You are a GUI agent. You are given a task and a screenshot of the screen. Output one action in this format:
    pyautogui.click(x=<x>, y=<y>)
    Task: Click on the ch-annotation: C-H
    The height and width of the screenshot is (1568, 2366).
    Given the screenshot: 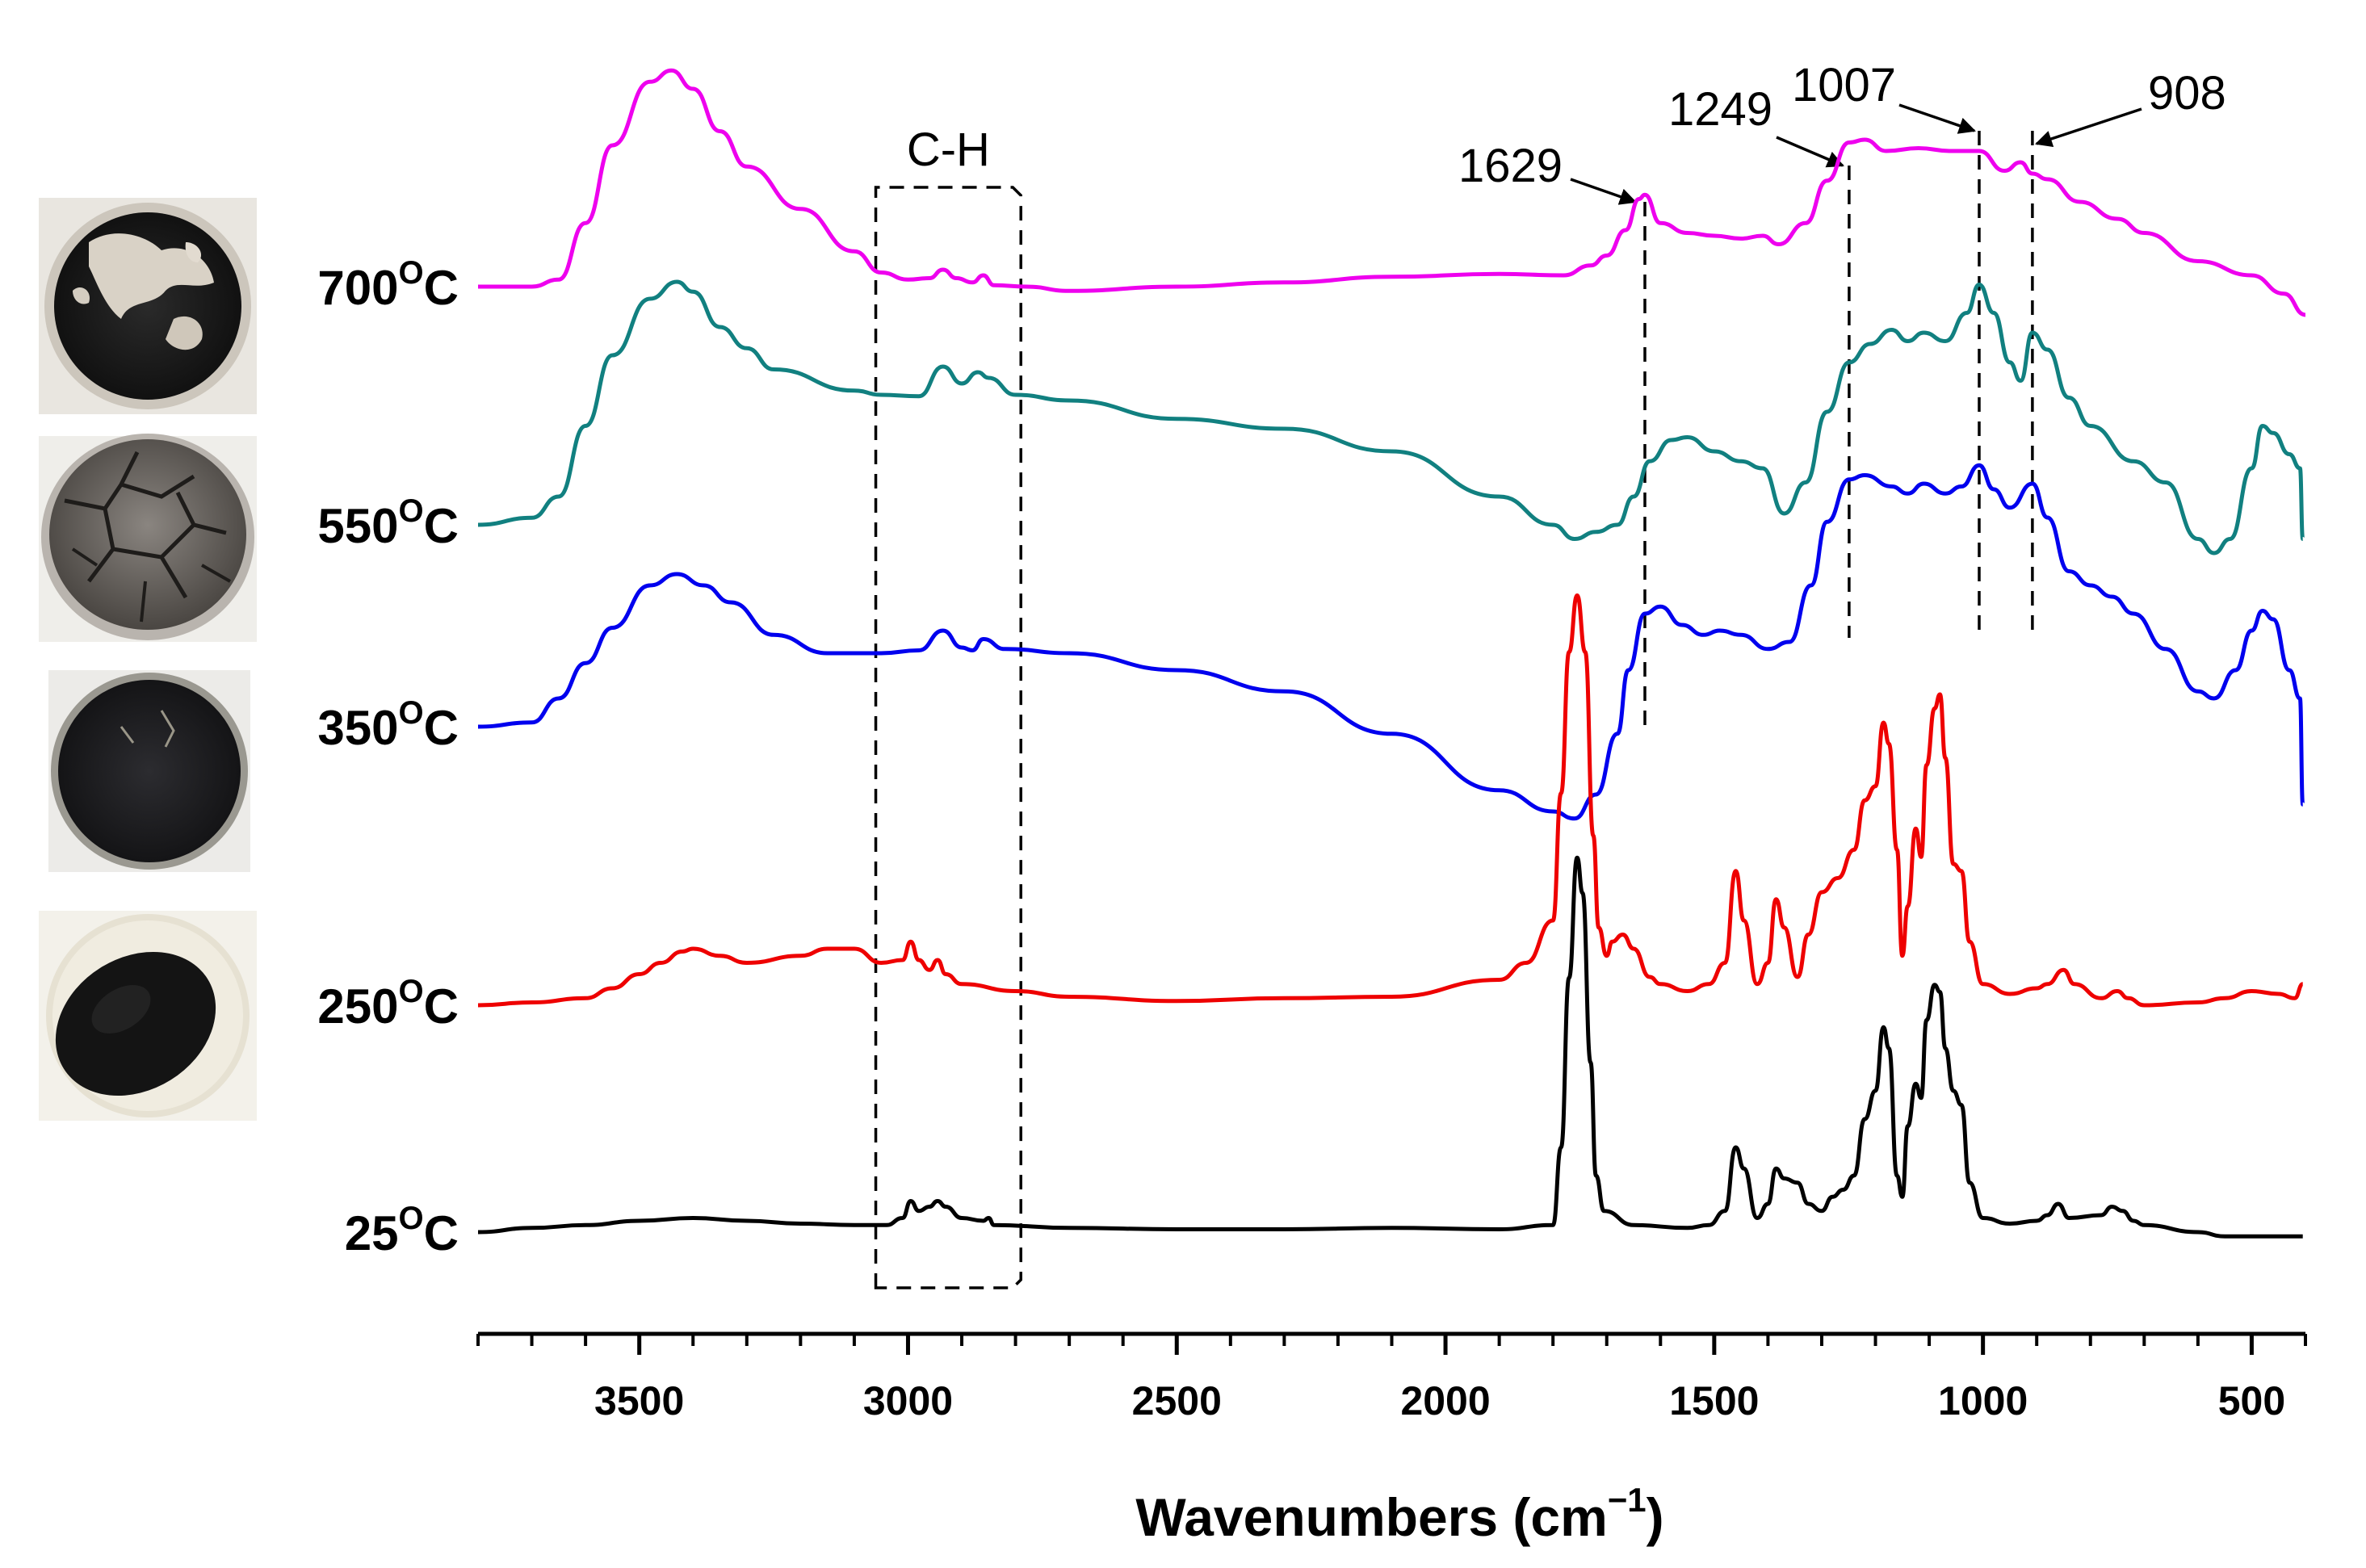 What is the action you would take?
    pyautogui.click(x=948, y=706)
    